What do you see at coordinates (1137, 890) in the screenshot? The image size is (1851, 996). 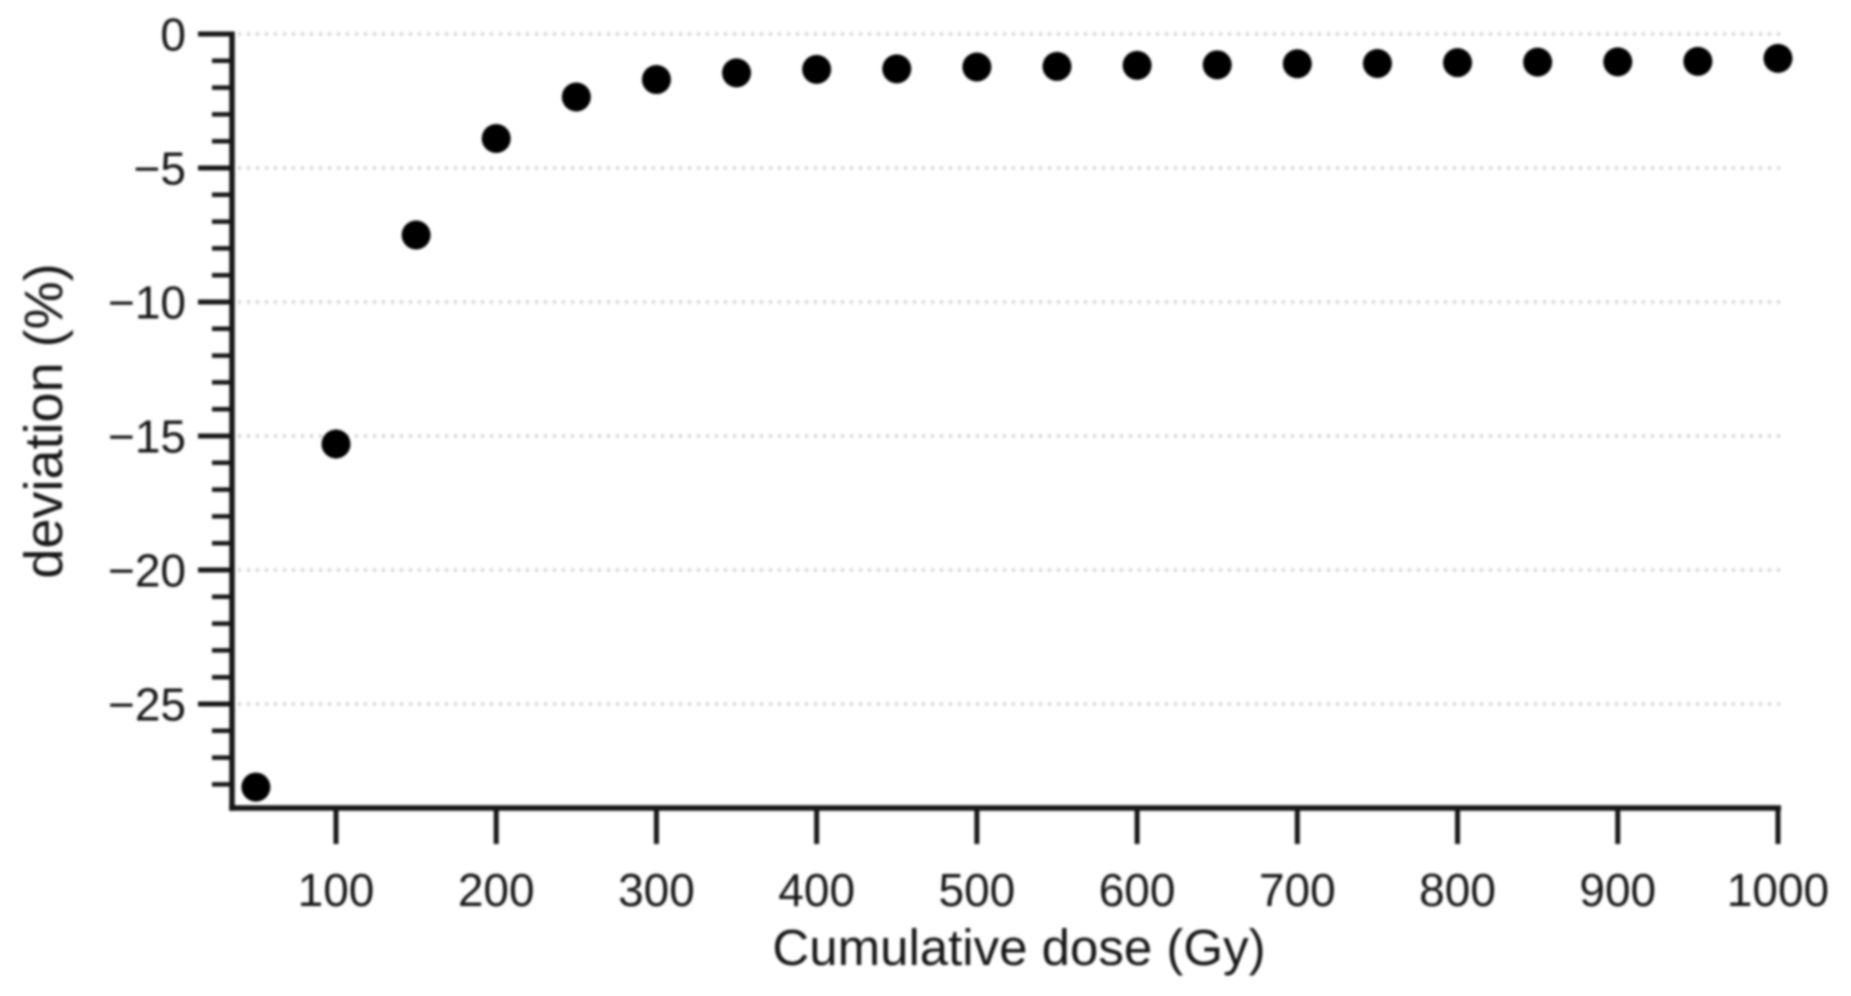 I see `x-tick-label: 600` at bounding box center [1137, 890].